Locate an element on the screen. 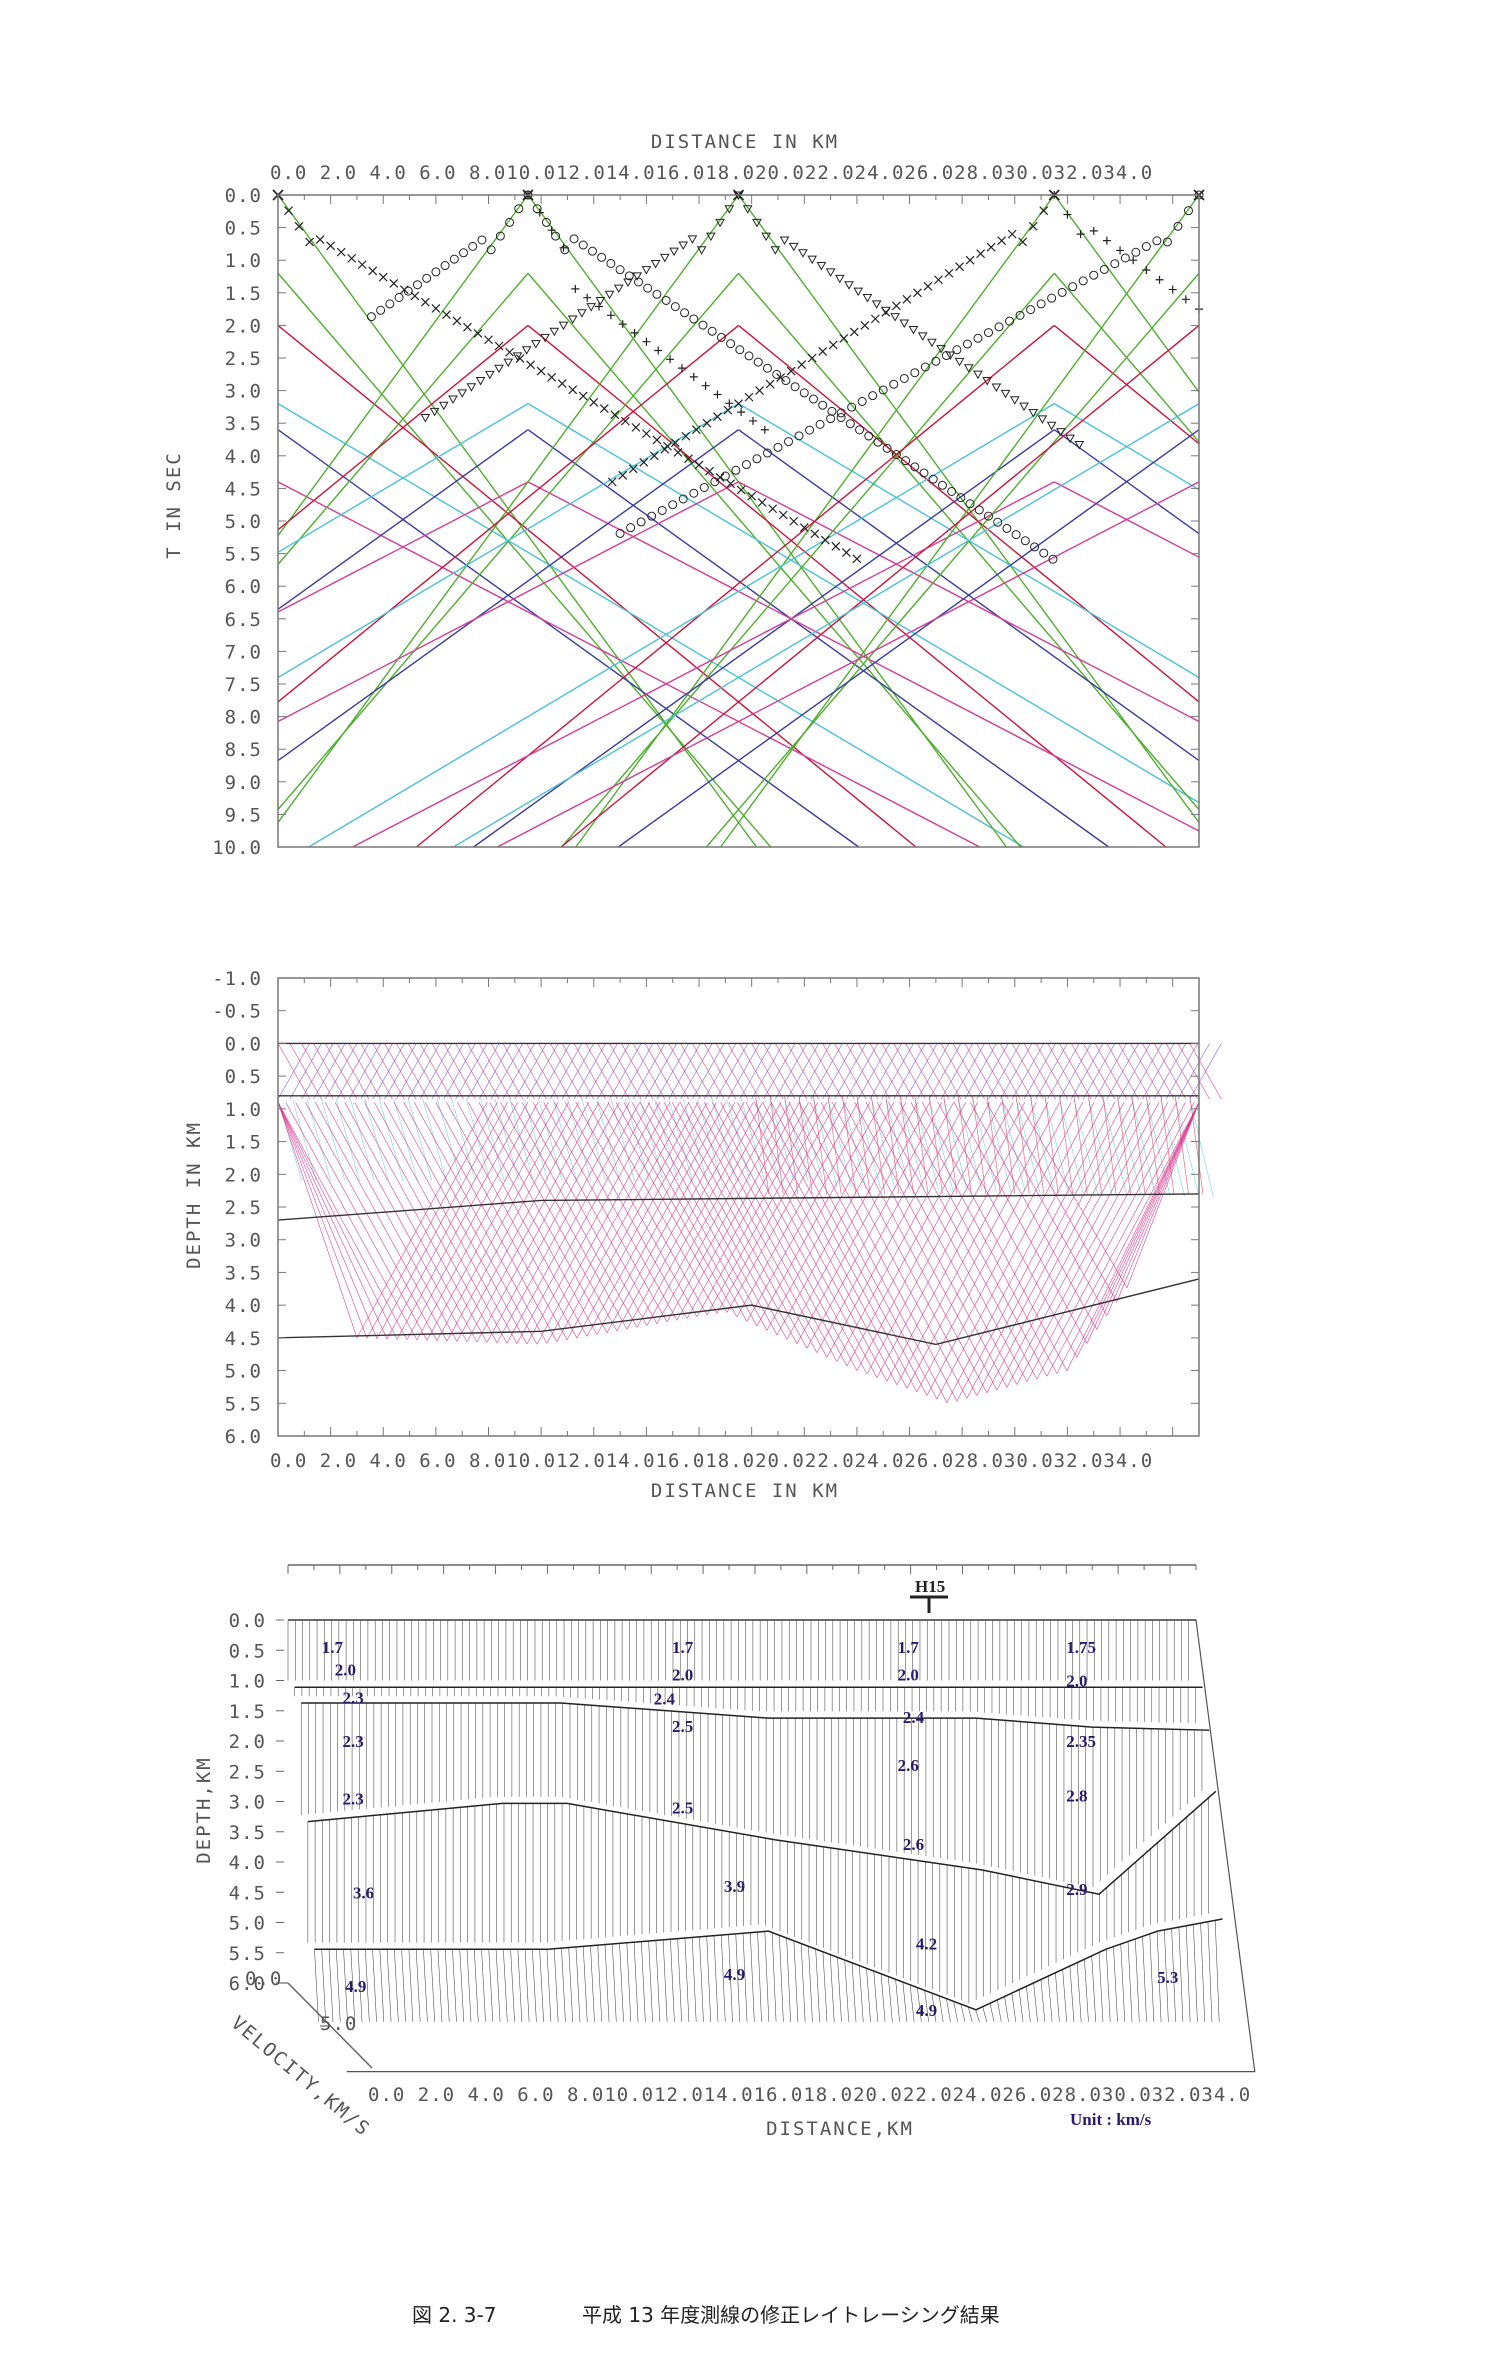  p1-observed-picks is located at coordinates (738, 376).